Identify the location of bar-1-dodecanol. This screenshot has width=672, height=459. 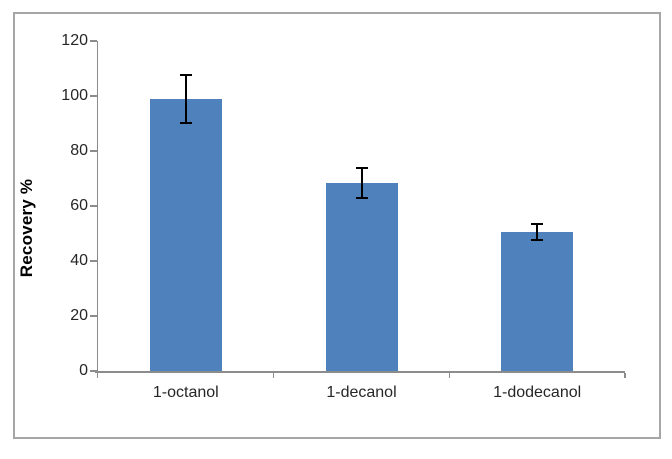
(537, 301).